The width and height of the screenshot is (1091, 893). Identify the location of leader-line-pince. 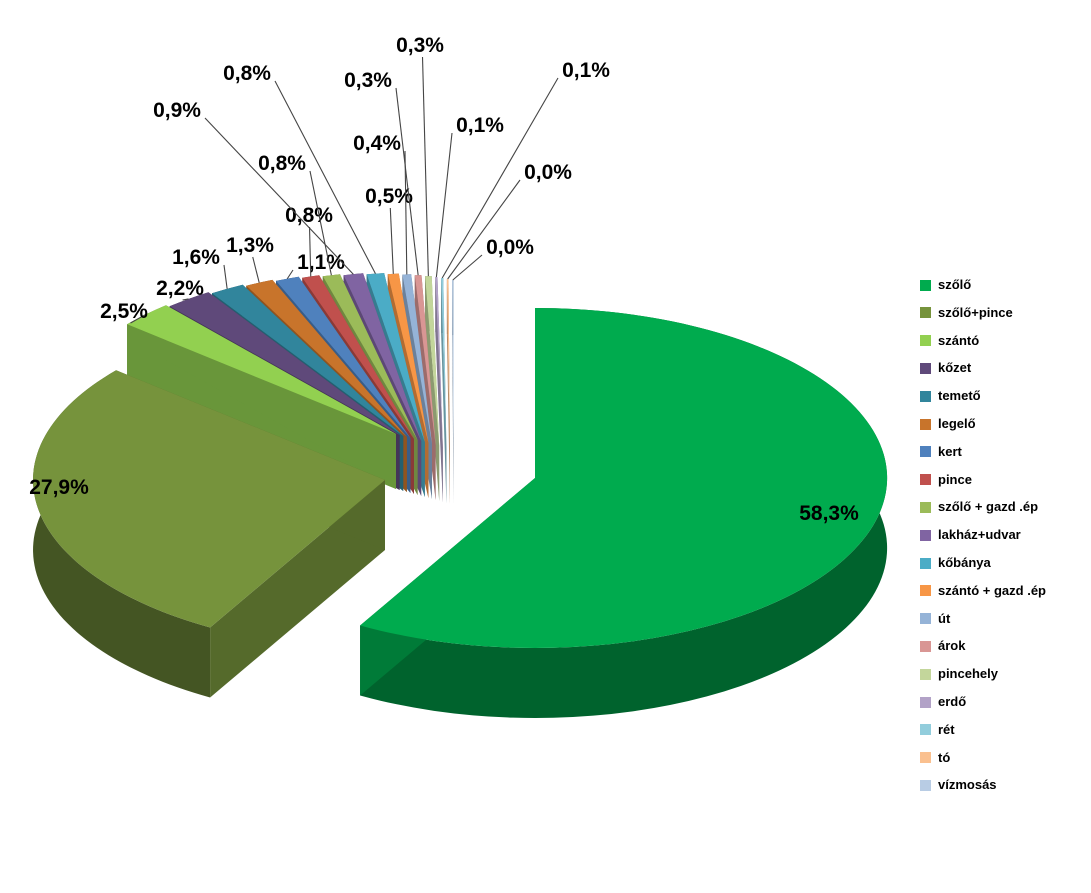
(310, 251).